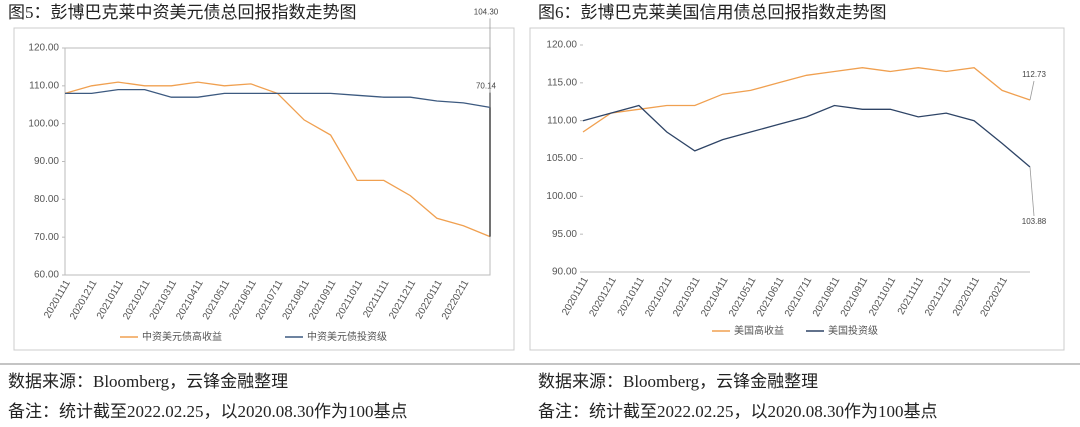 The width and height of the screenshot is (1080, 427). What do you see at coordinates (347, 336) in the screenshot?
I see `legend-label: 中资美元债投资级` at bounding box center [347, 336].